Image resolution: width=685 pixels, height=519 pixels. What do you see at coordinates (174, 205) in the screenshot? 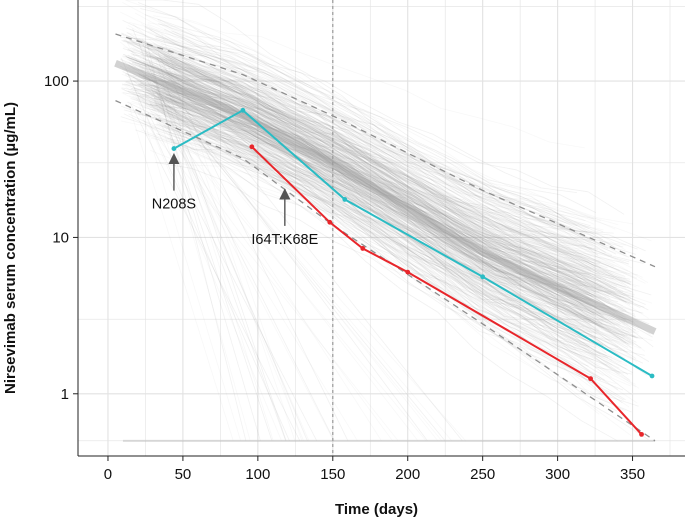
I see `annotation-label: N208S` at bounding box center [174, 205].